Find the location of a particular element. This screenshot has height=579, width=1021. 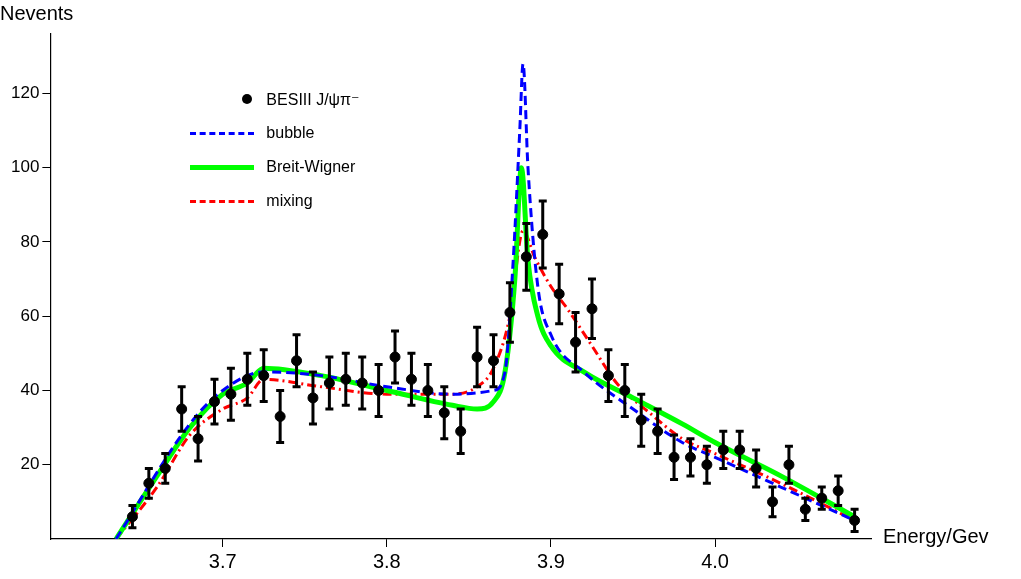

x-tick-label: 3.7 is located at coordinates (222, 560).